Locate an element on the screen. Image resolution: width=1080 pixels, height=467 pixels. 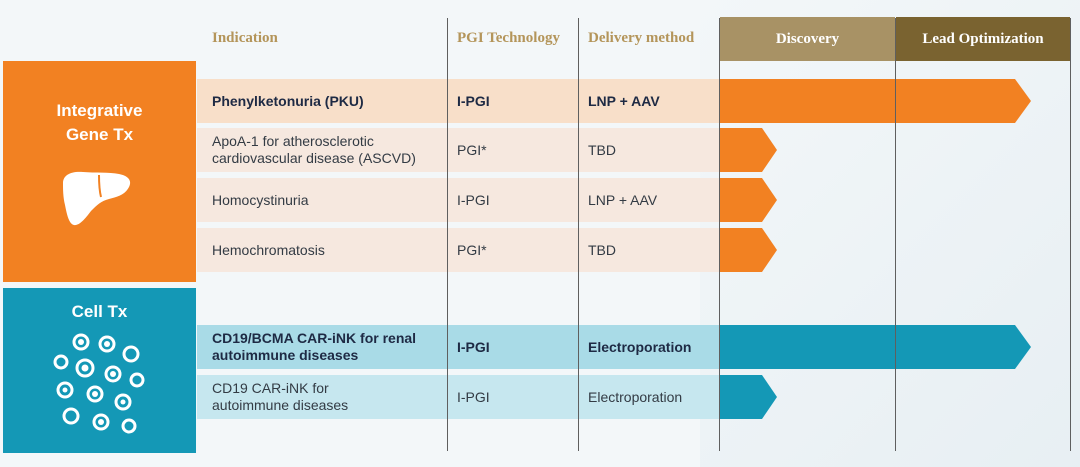
category-cell-therapy: Cell Tx is located at coordinates (99, 370).